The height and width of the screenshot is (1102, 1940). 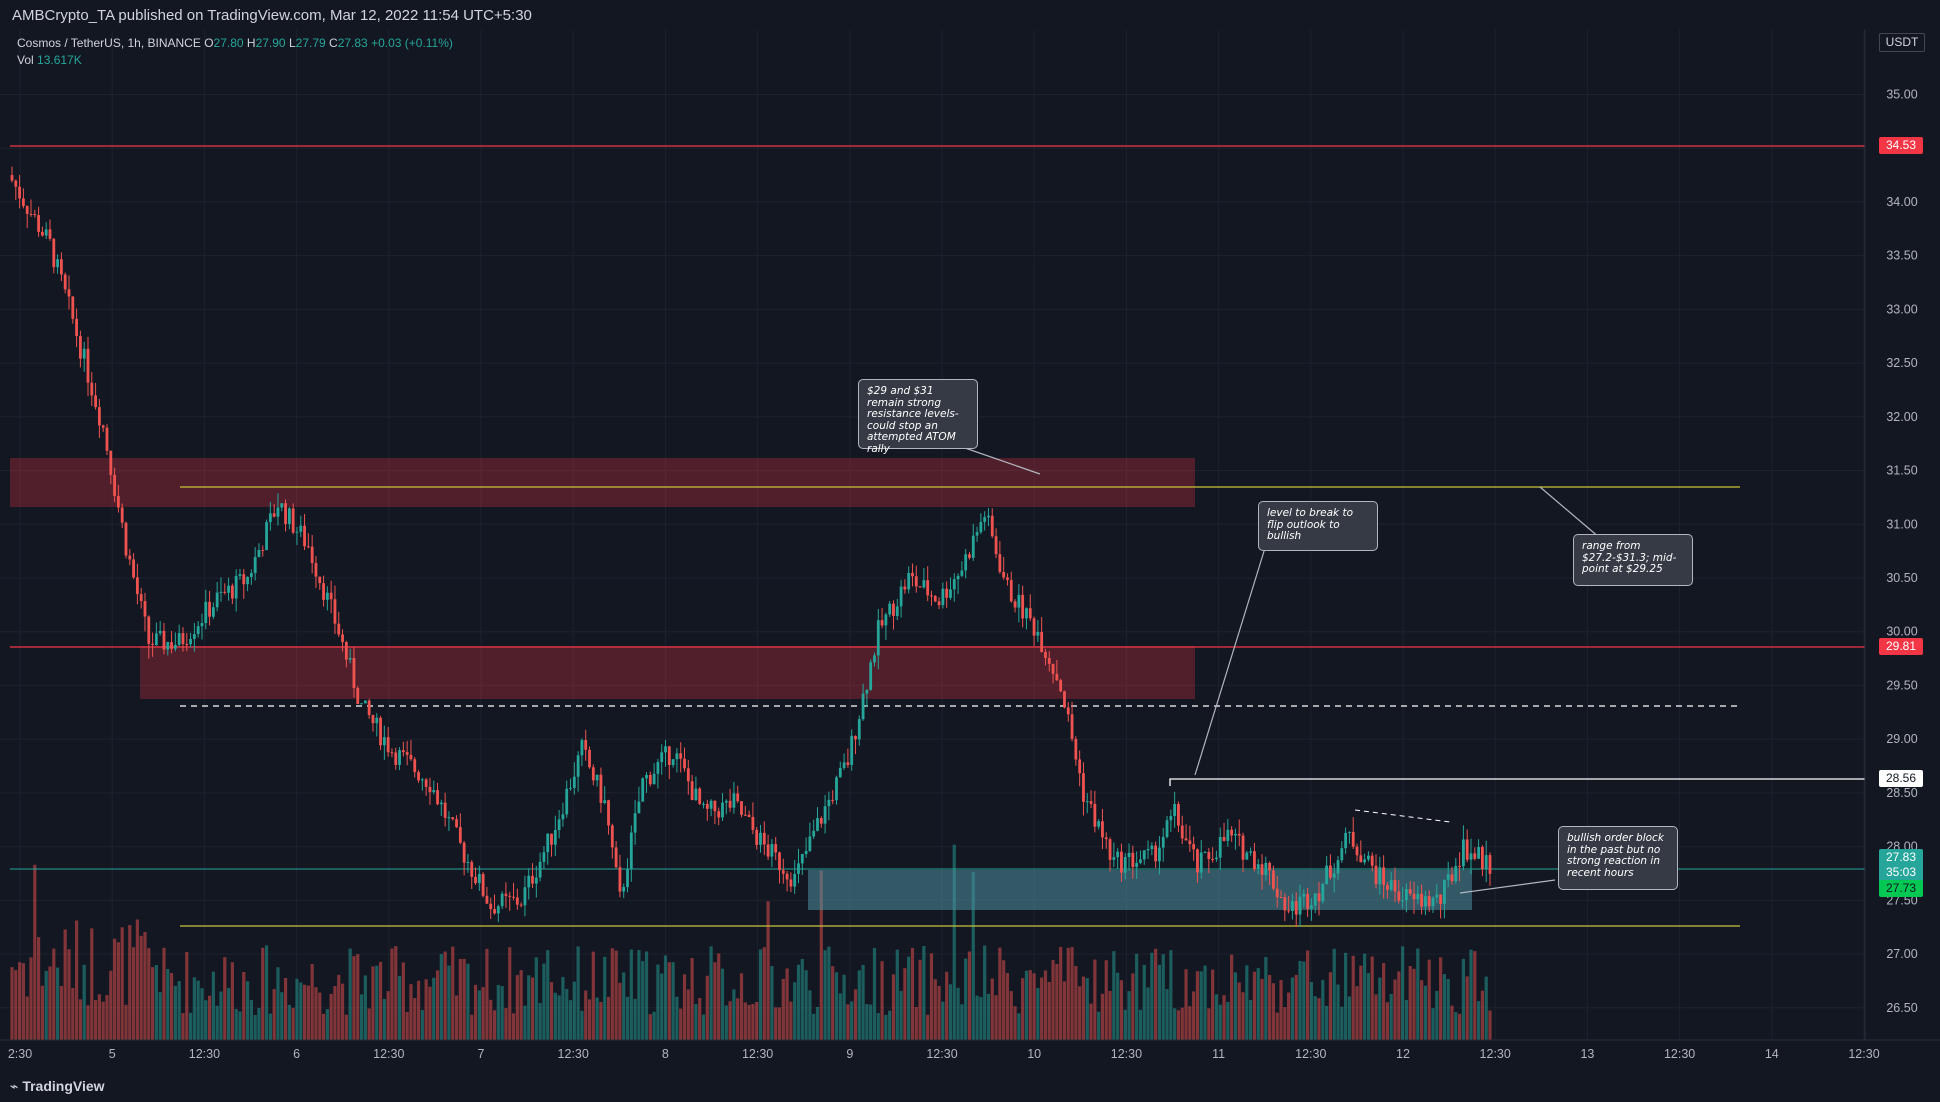 What do you see at coordinates (1902, 42) in the screenshot?
I see `currency-label: USDT` at bounding box center [1902, 42].